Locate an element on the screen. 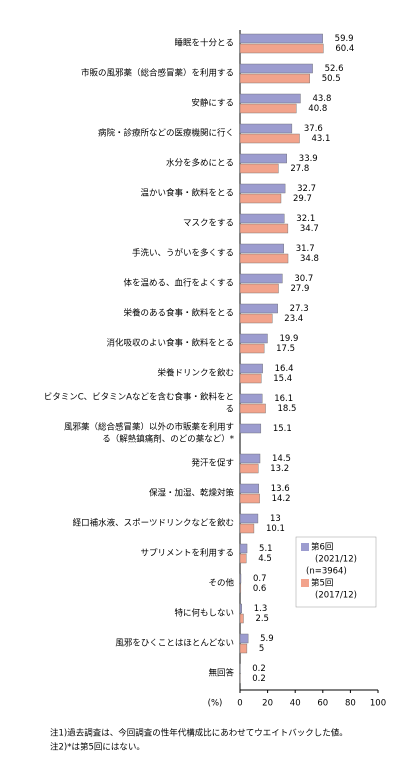 This screenshot has width=418, height=771. y-tick-label: マスクをする is located at coordinates (208, 224).